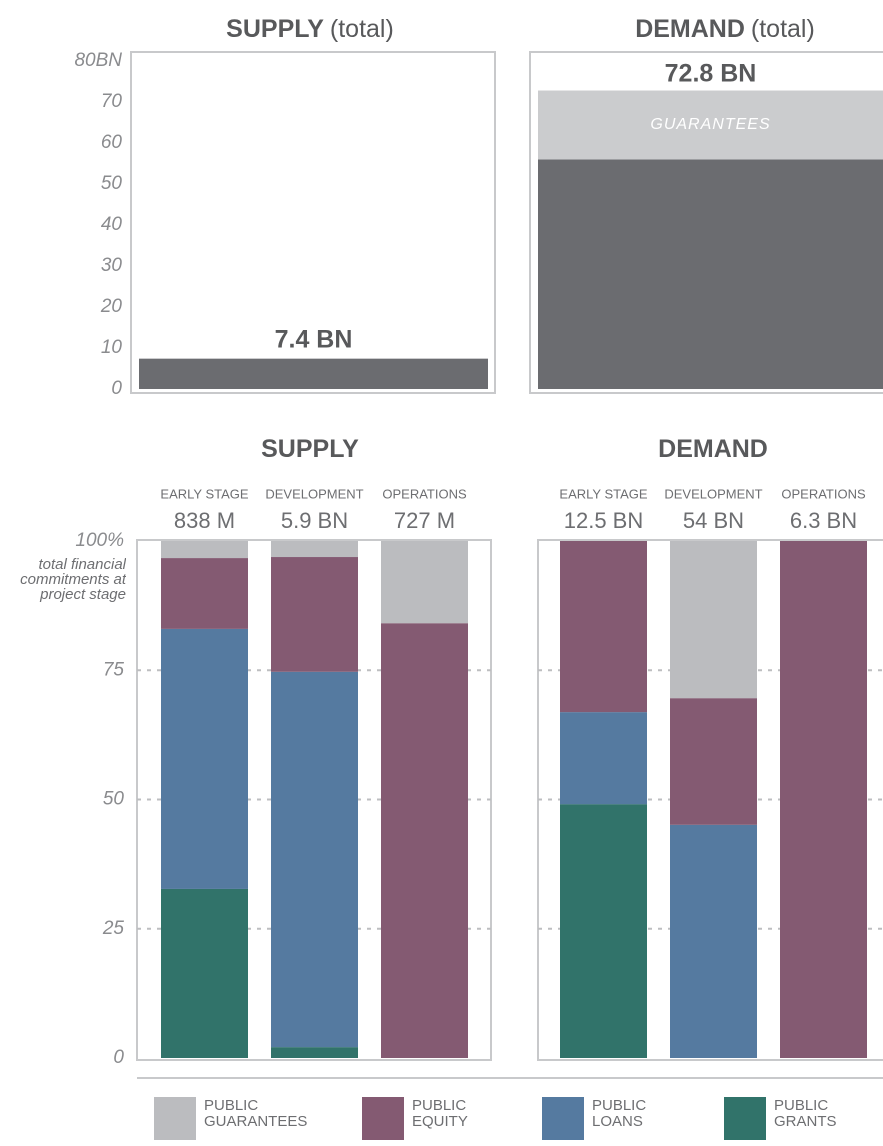  Describe the element at coordinates (112, 142) in the screenshot. I see `y-tick-label: 60` at that location.